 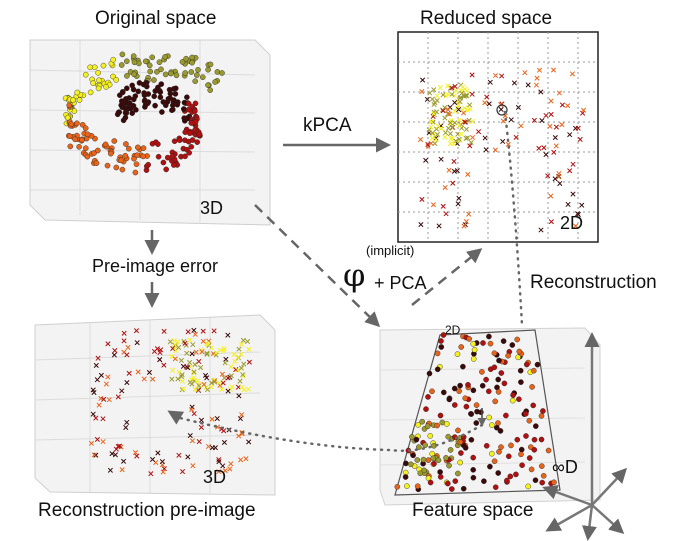 What do you see at coordinates (477, 412) in the screenshot?
I see `2d-plane` at bounding box center [477, 412].